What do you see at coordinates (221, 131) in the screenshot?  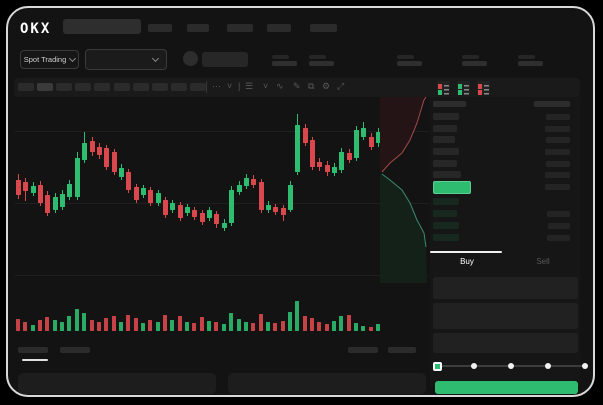 I see `gridline` at bounding box center [221, 131].